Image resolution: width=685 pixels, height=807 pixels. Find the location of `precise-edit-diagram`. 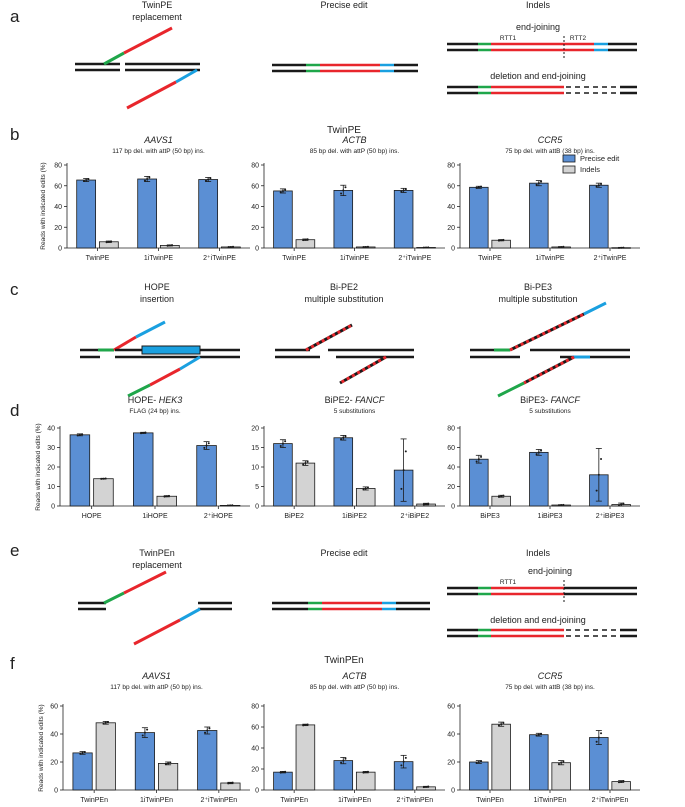

precise-edit-diagram is located at coordinates (345, 68).